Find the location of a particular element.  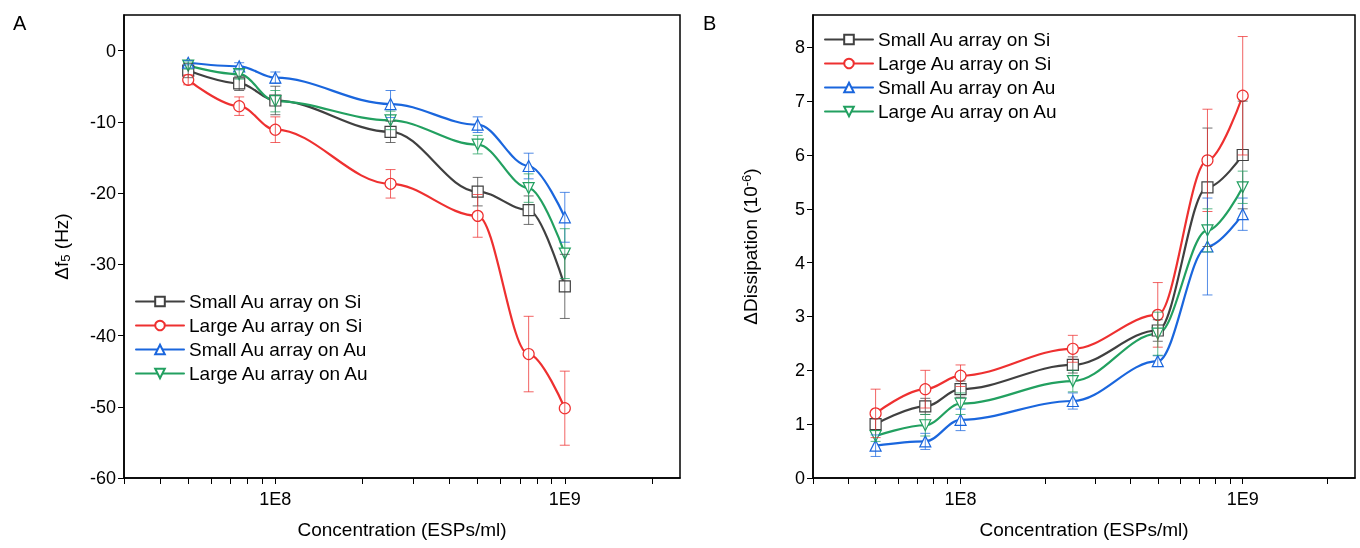

y-tick-label: 7 is located at coordinates (799, 101).